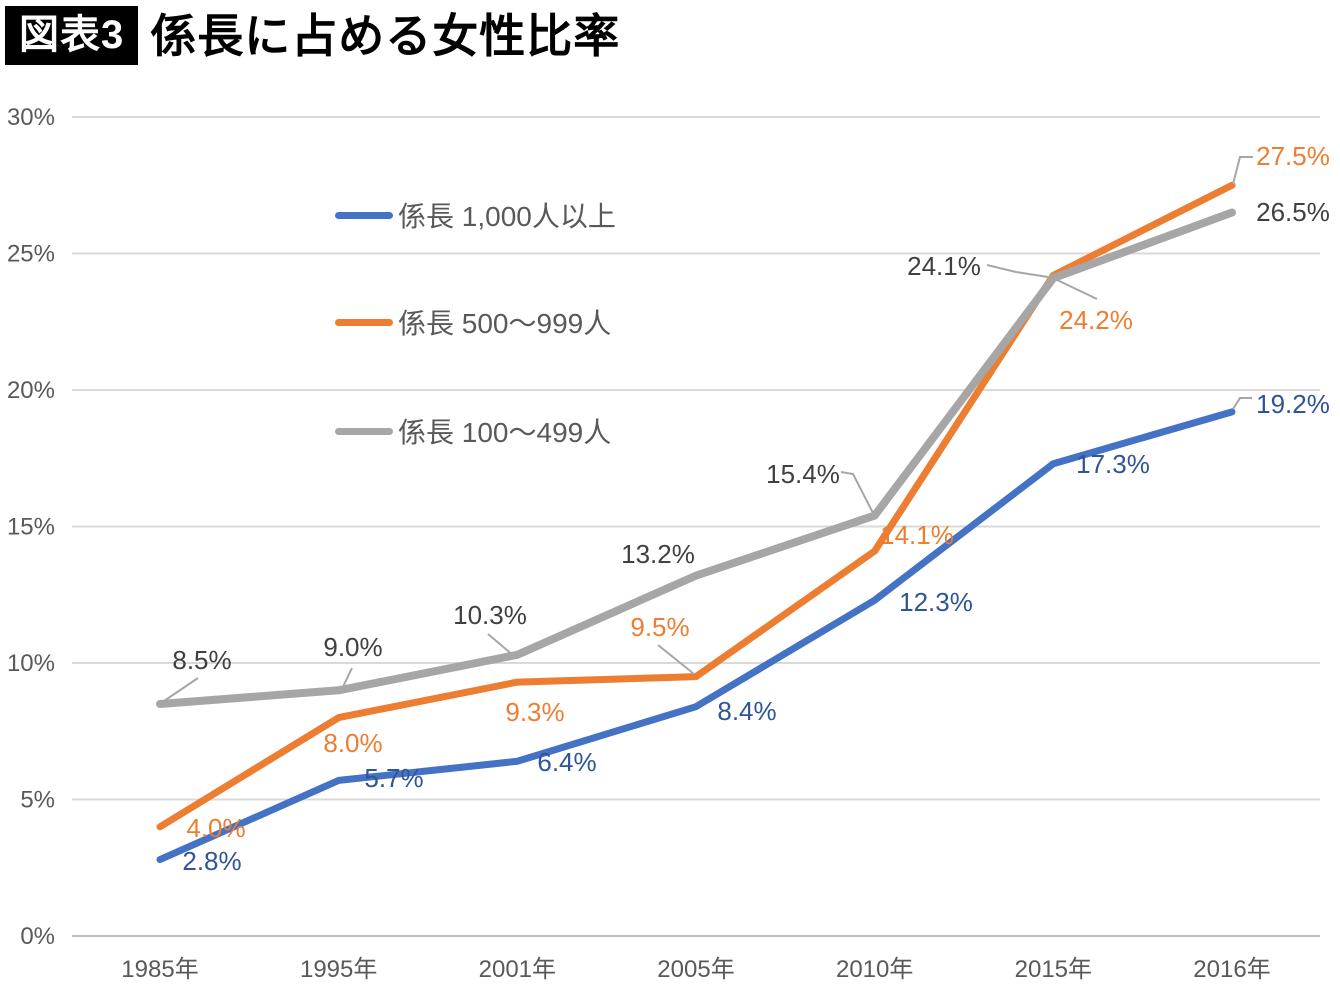  Describe the element at coordinates (37, 936) in the screenshot. I see `y-tick-label: 0%` at that location.